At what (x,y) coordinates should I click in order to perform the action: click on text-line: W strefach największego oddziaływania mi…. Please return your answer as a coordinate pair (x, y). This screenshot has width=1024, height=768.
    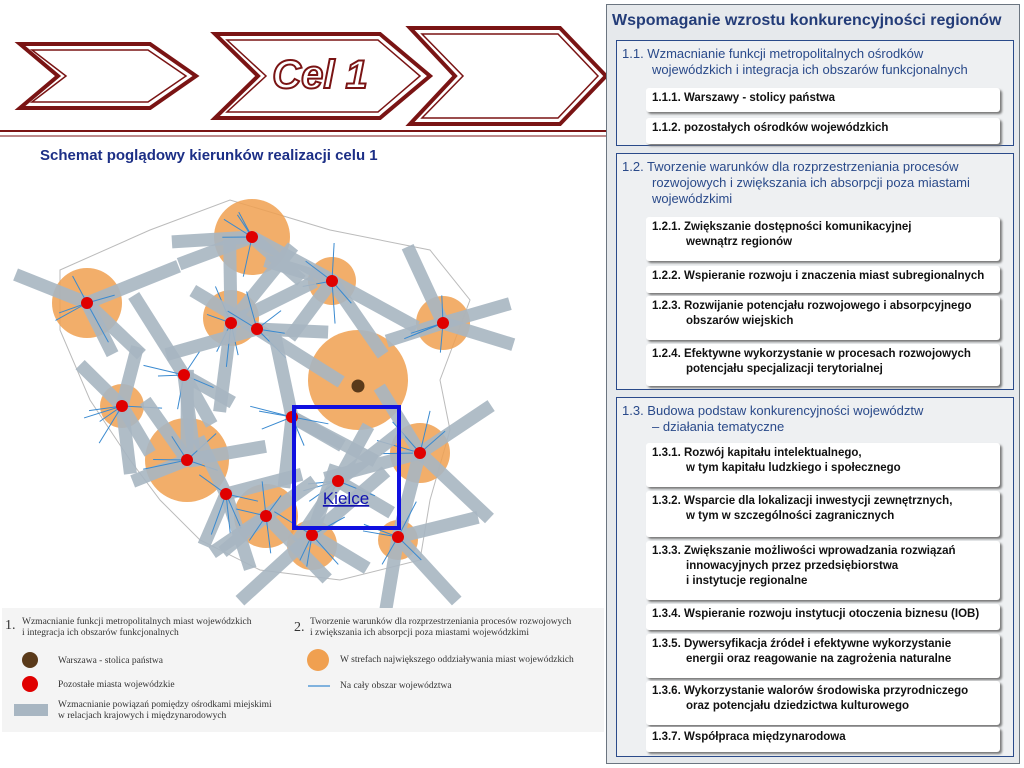
    Looking at the image, I should click on (457, 660).